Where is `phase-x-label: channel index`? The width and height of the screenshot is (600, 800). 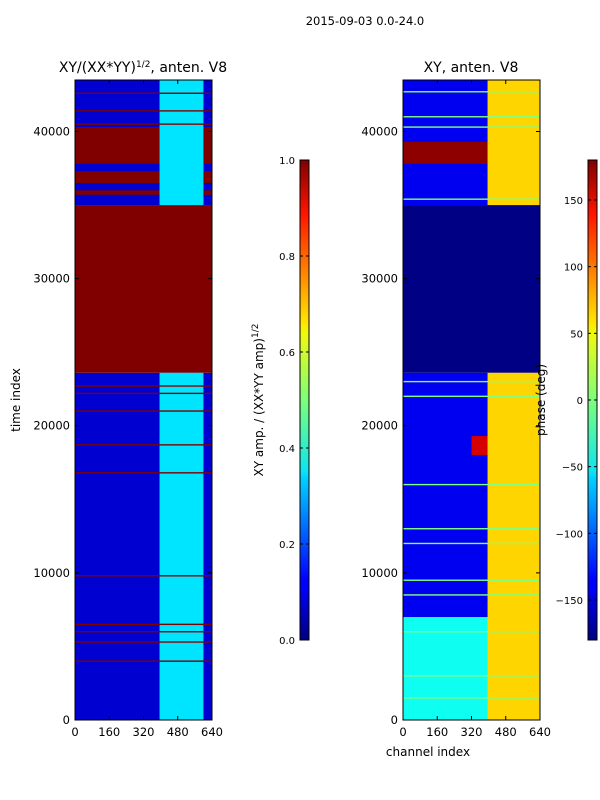 phase-x-label: channel index is located at coordinates (428, 752).